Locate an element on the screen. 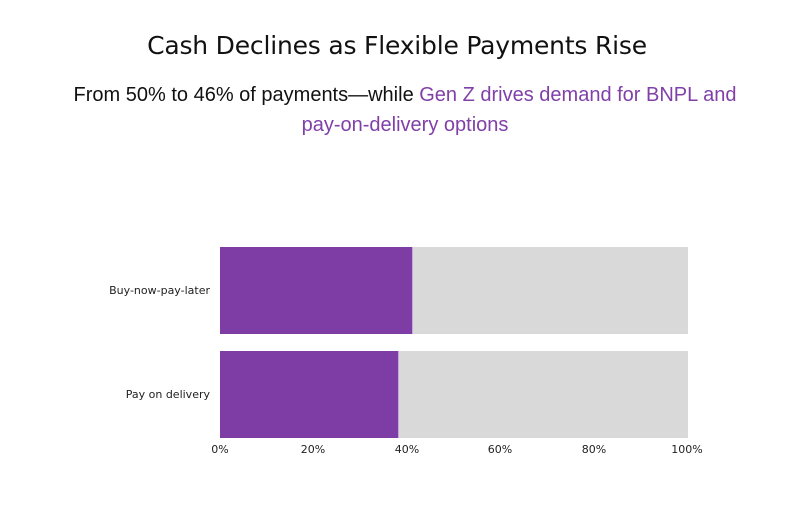 Image resolution: width=794 pixels, height=507 pixels. x-tick: 20% is located at coordinates (313, 449).